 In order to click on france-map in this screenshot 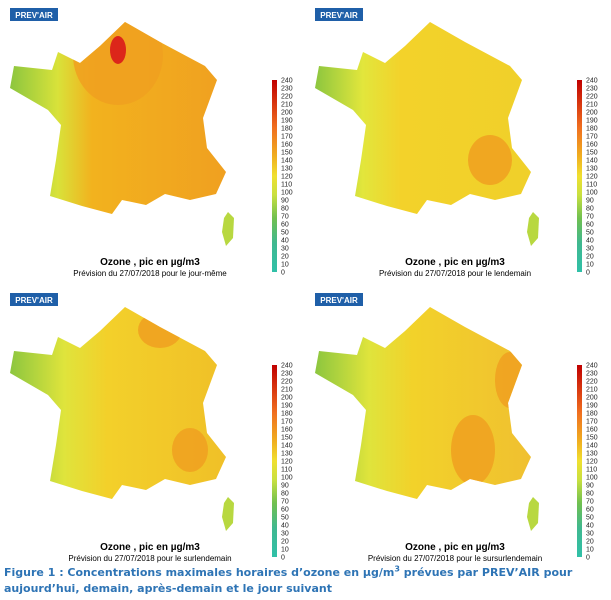, I will do `click(118, 403)`.